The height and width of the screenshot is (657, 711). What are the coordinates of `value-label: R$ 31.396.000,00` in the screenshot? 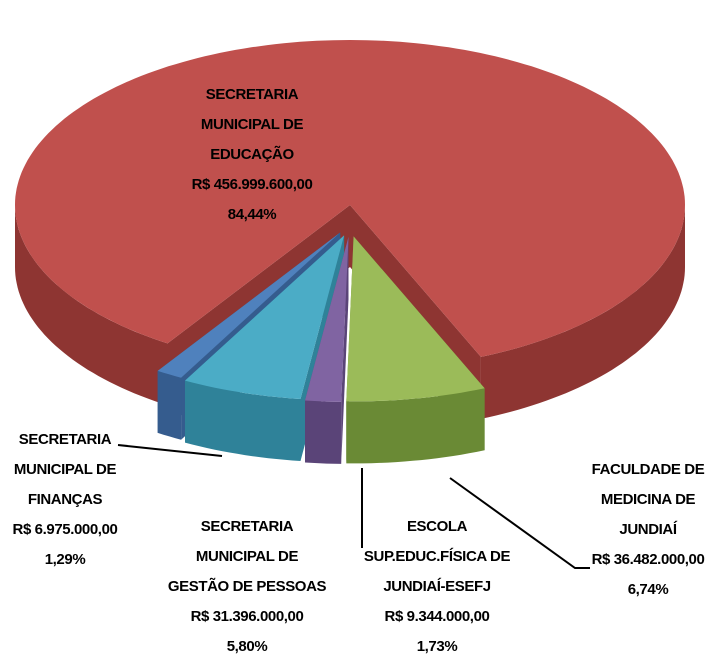 It's located at (247, 616).